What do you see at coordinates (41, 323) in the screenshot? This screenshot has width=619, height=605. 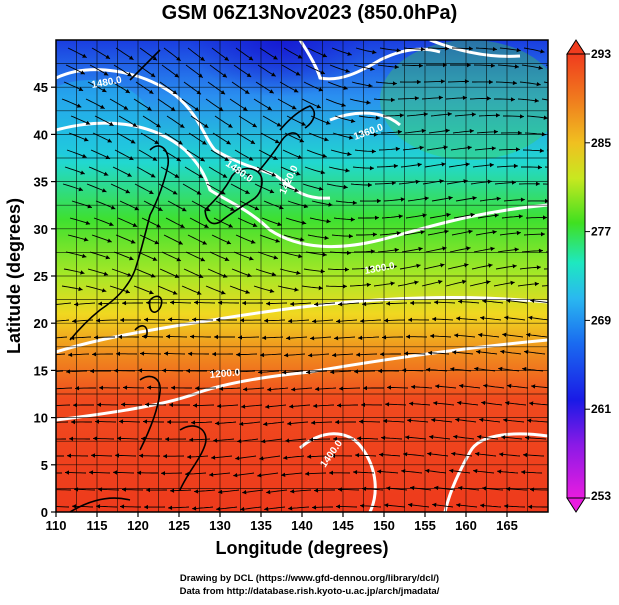 I see `y-tick-label: 20` at bounding box center [41, 323].